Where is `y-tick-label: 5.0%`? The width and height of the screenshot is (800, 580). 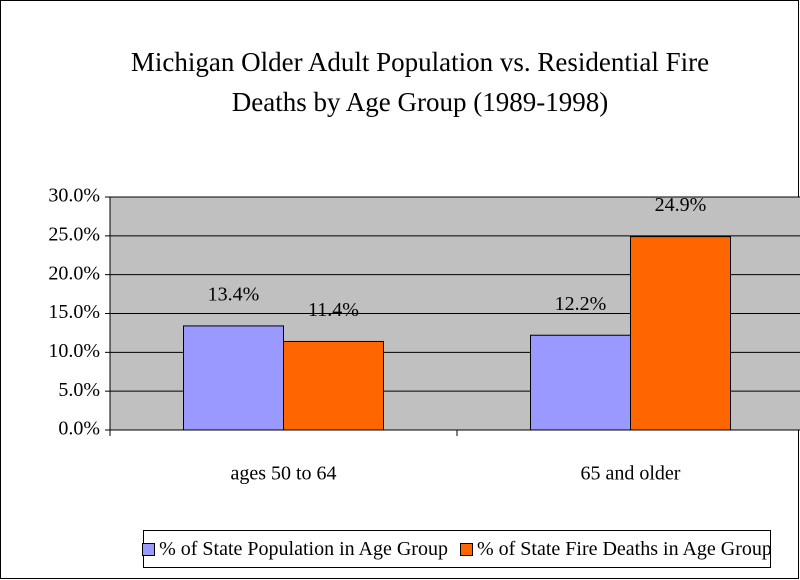
y-tick-label: 5.0% is located at coordinates (79, 390).